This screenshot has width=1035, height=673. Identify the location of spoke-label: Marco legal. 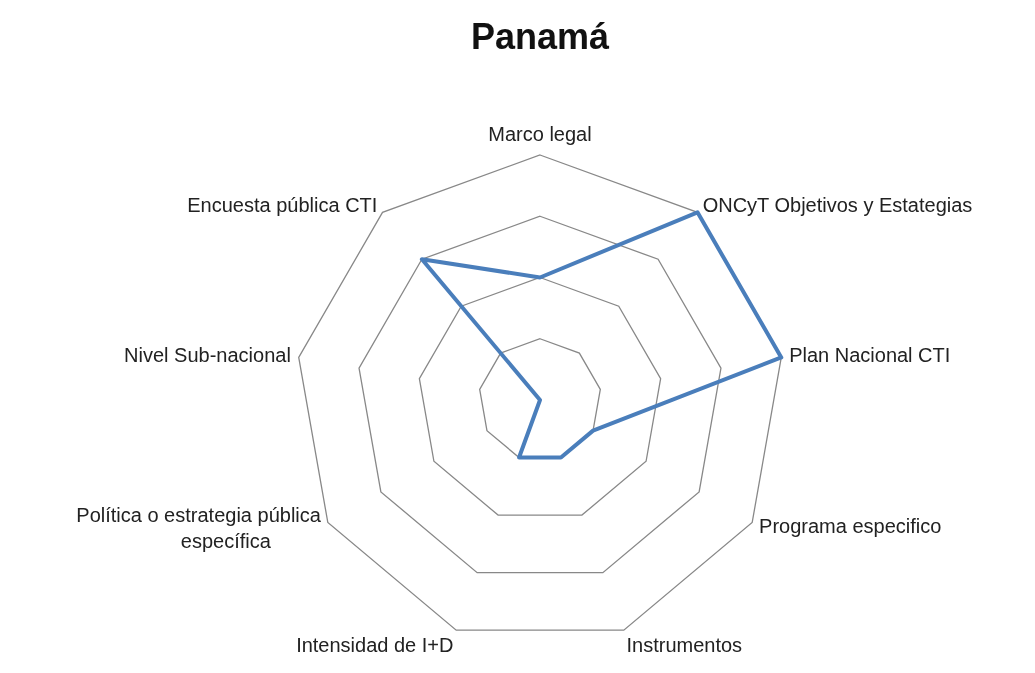
(540, 134).